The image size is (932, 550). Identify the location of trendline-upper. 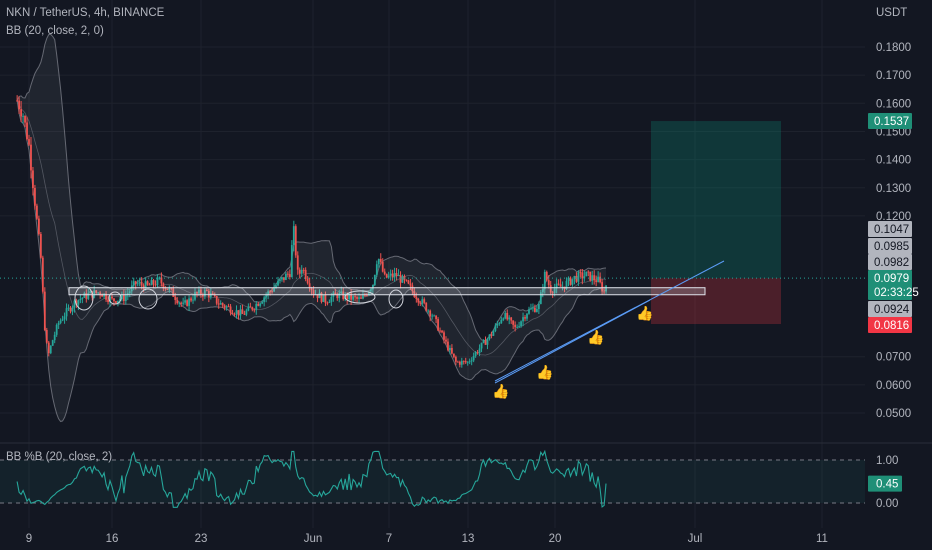
(609, 321).